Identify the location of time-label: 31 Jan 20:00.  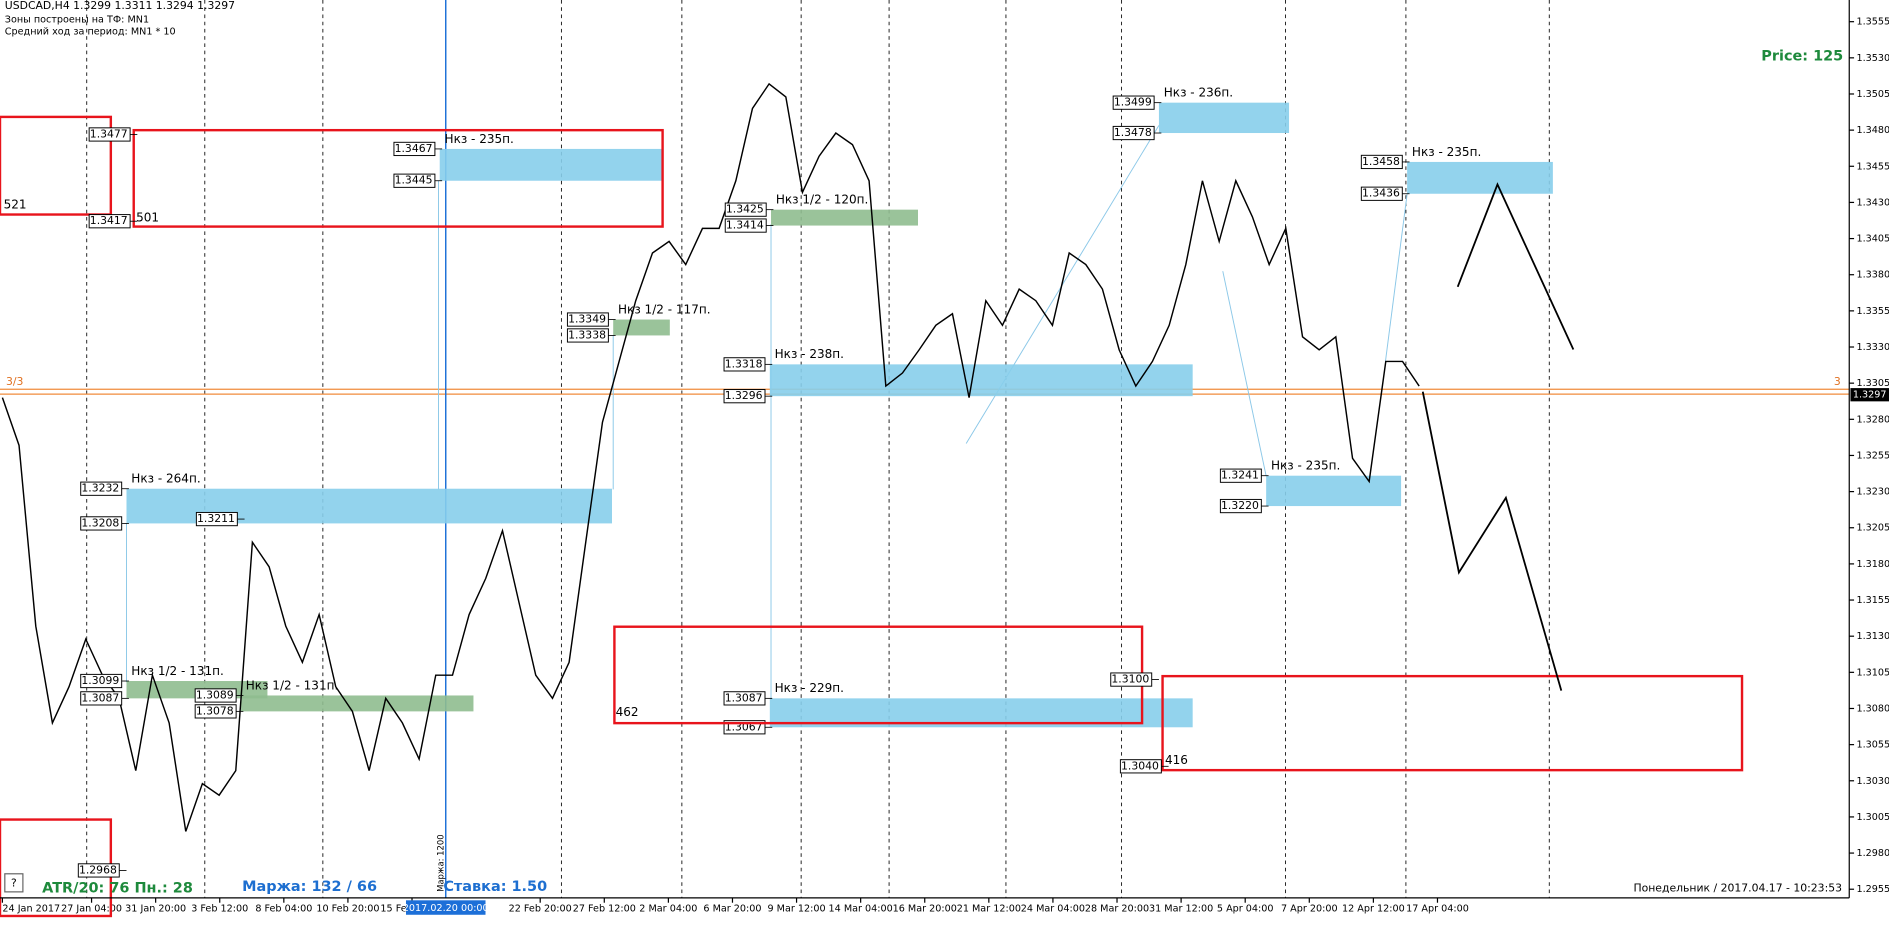
(155, 909).